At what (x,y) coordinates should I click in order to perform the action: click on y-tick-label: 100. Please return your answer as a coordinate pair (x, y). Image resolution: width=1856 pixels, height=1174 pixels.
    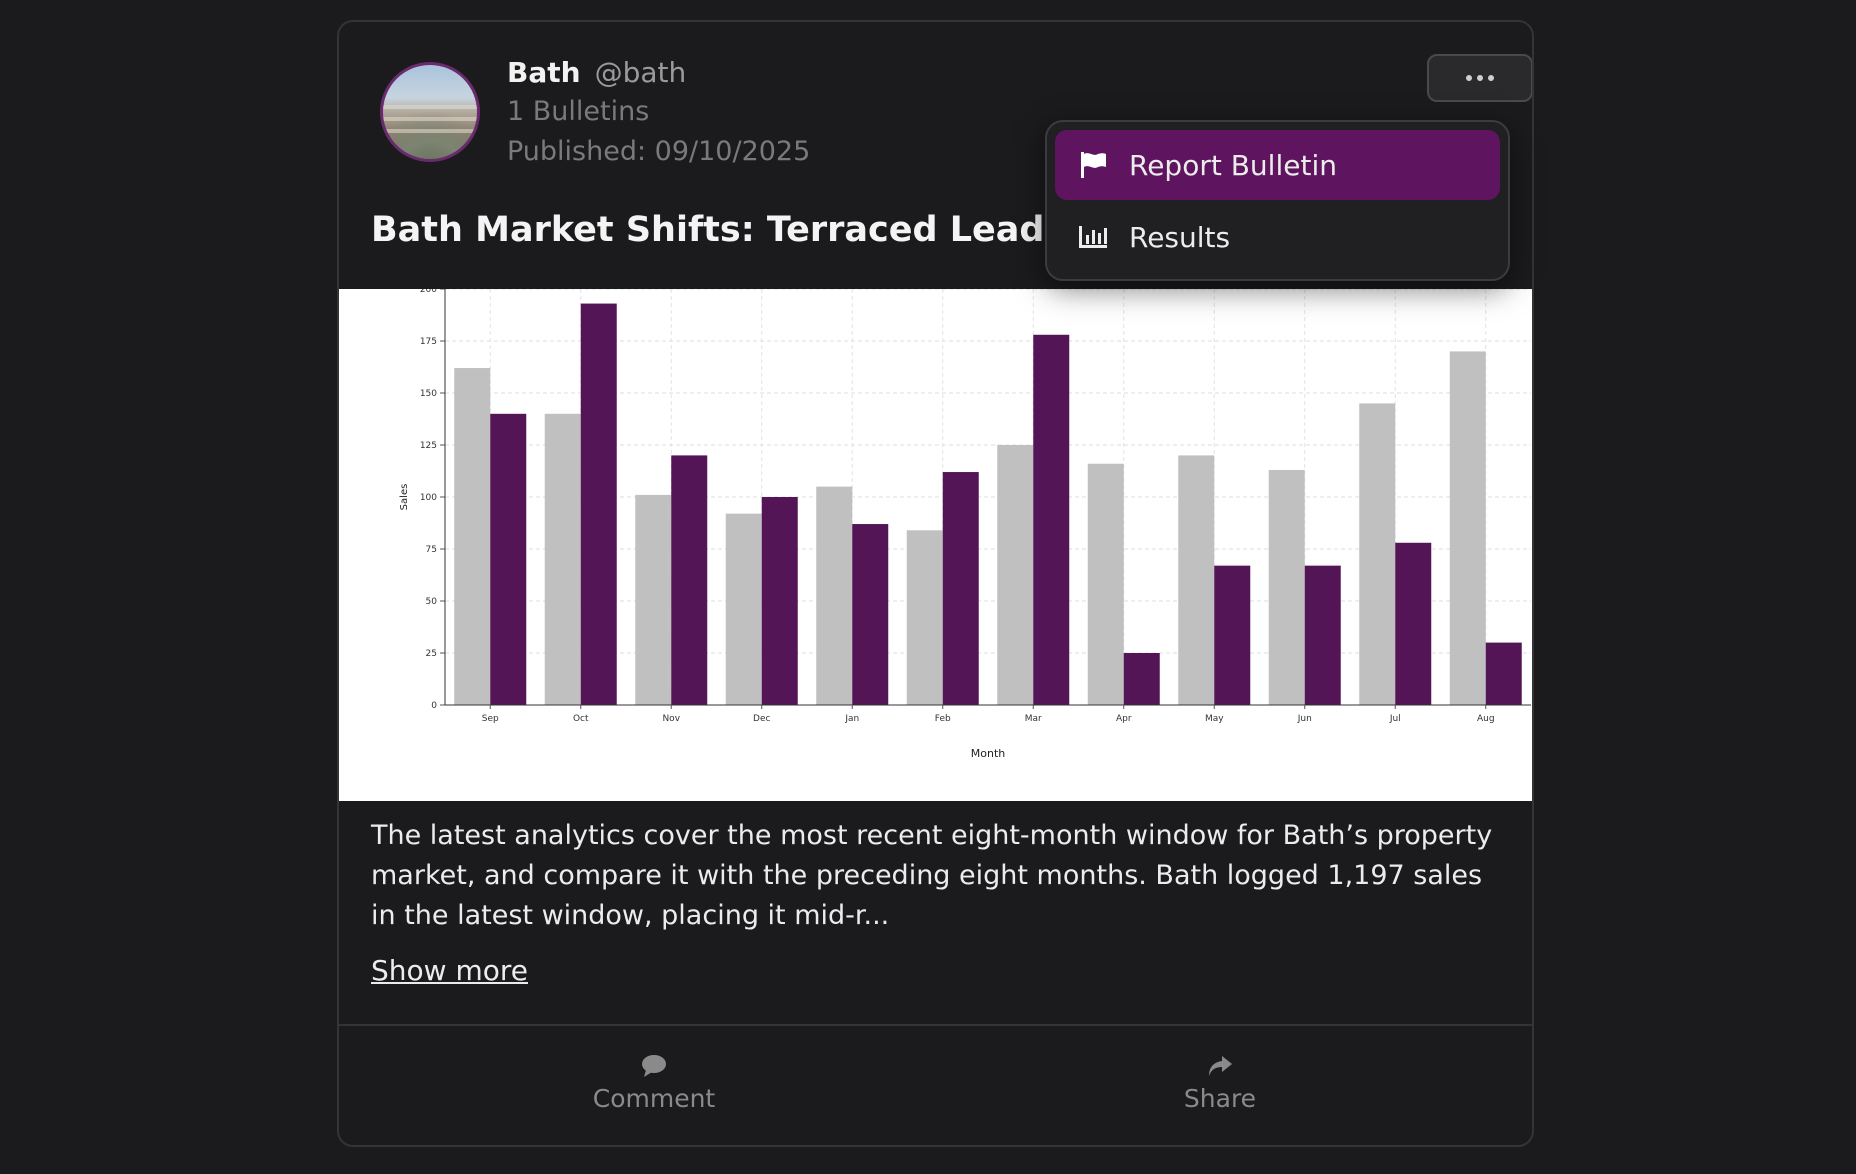
    Looking at the image, I should click on (428, 498).